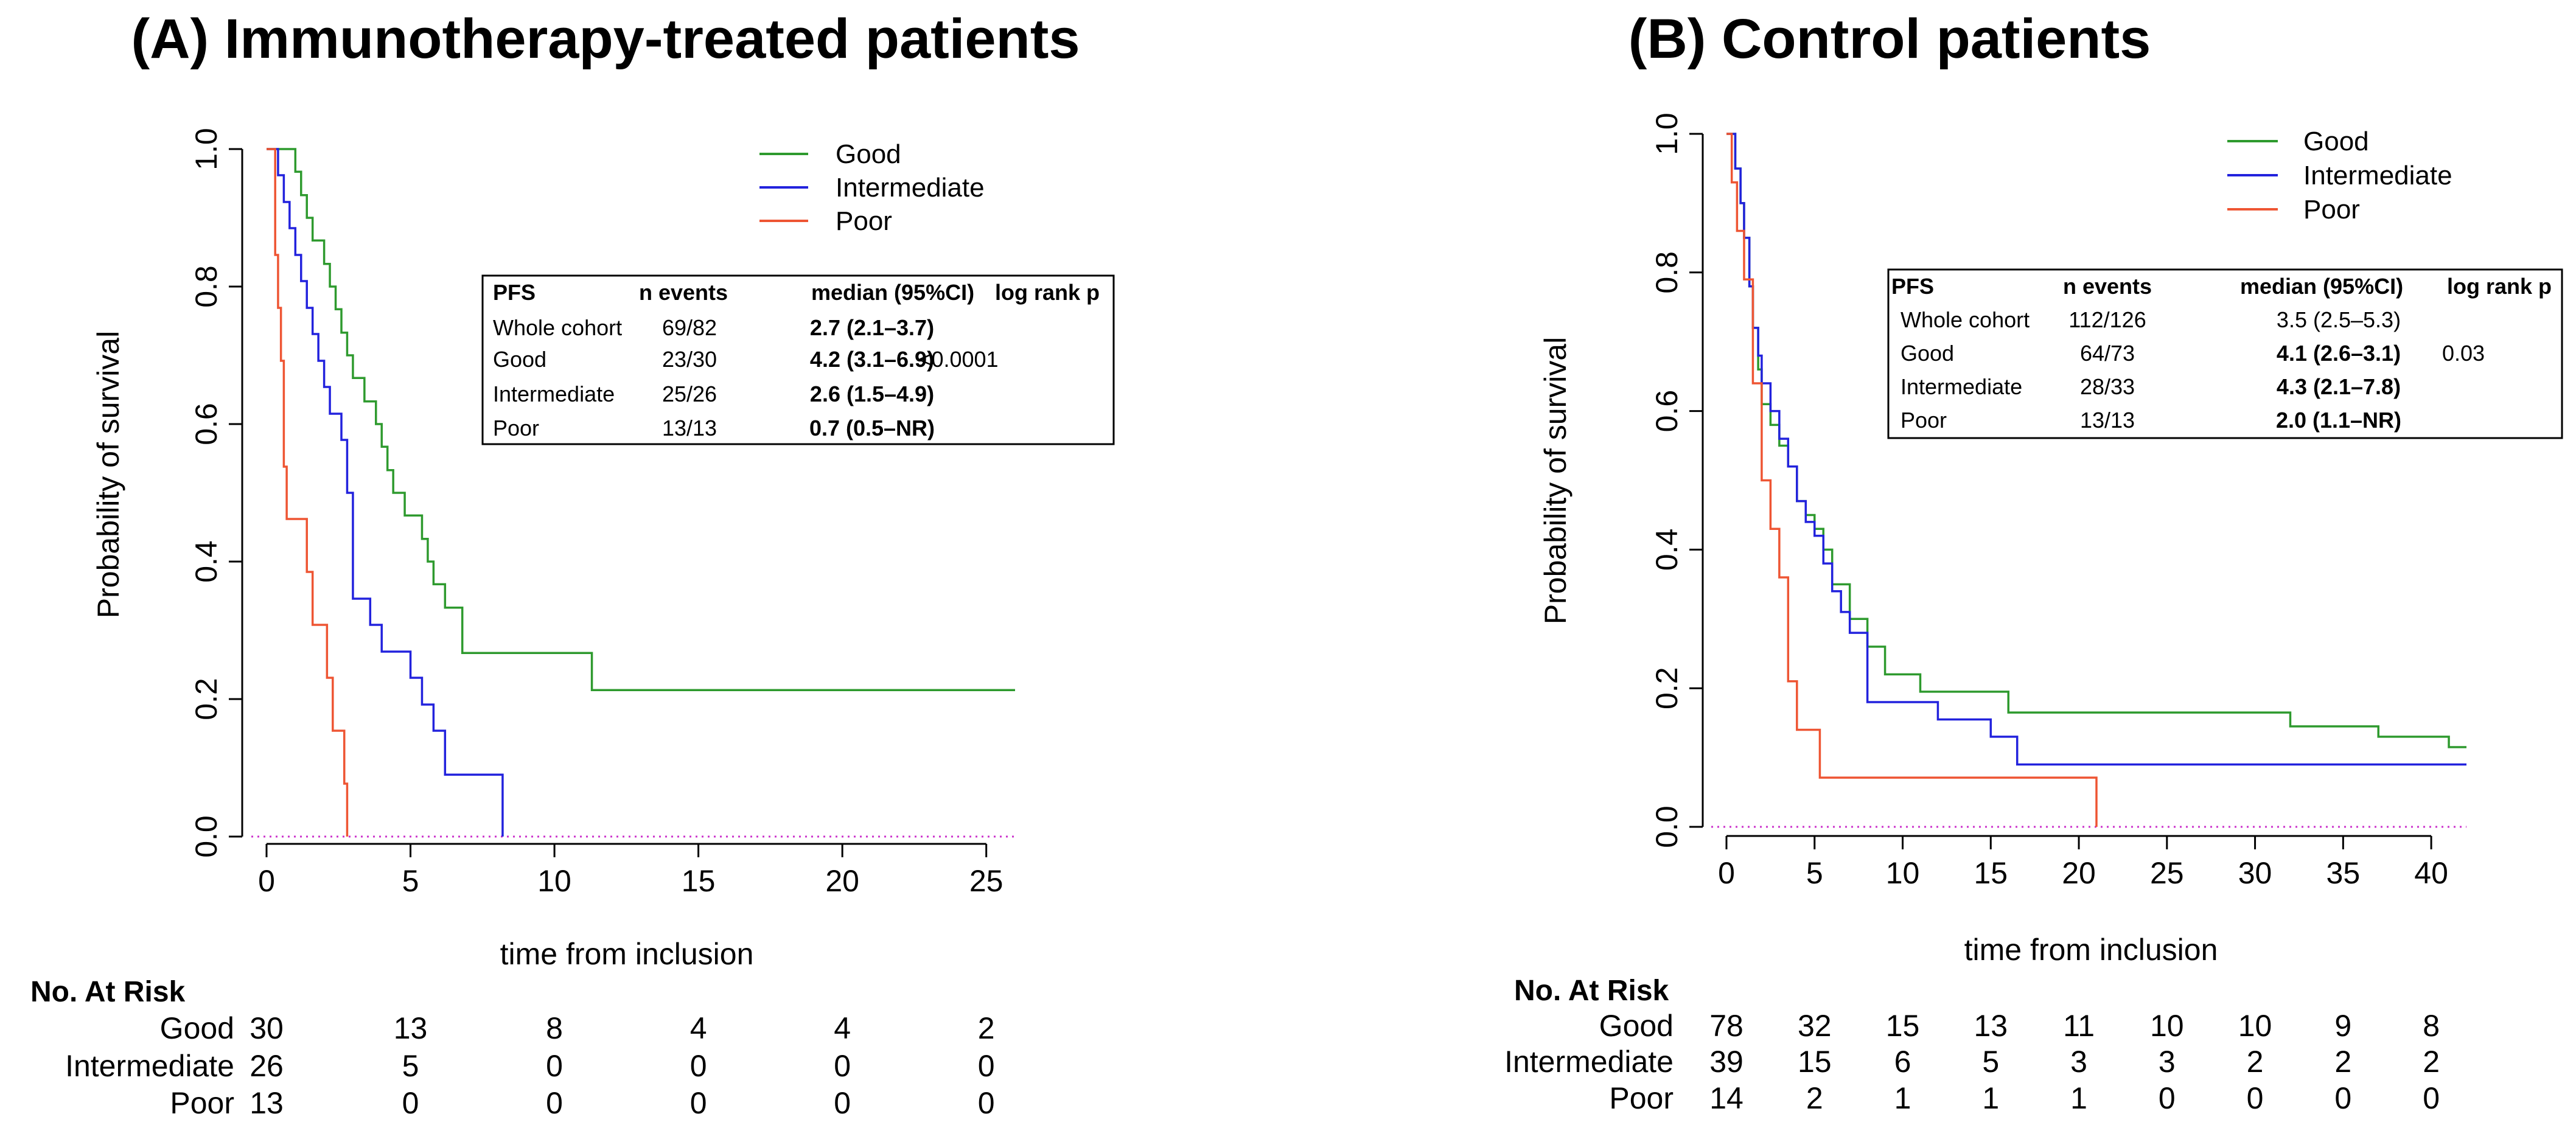  What do you see at coordinates (872, 393) in the screenshot?
I see `stats-table-cell: 2.6 (1.5–4.9)` at bounding box center [872, 393].